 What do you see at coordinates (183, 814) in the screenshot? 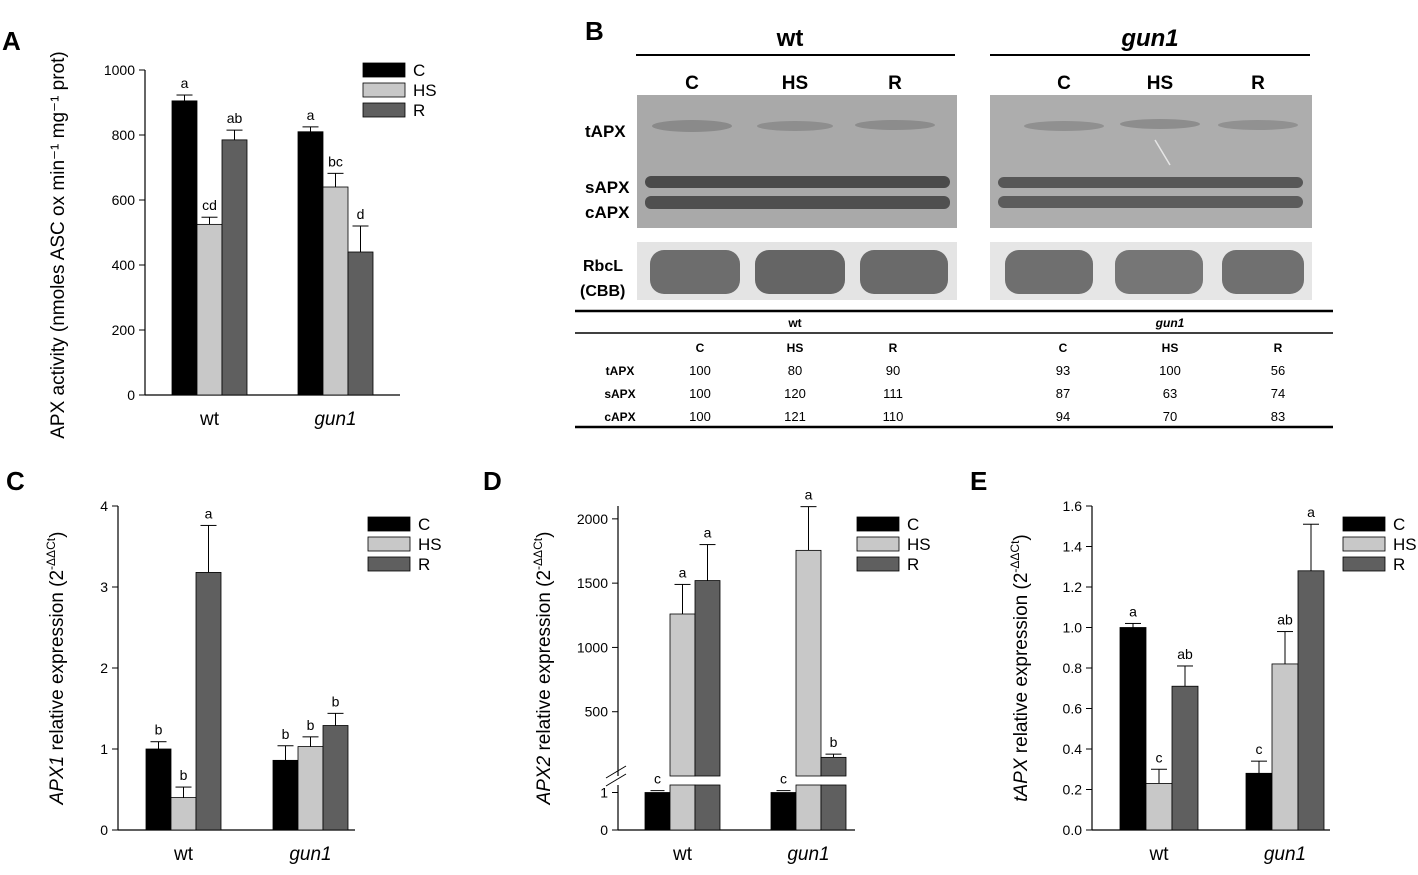
I see `panel-c-bar-wt-hs` at bounding box center [183, 814].